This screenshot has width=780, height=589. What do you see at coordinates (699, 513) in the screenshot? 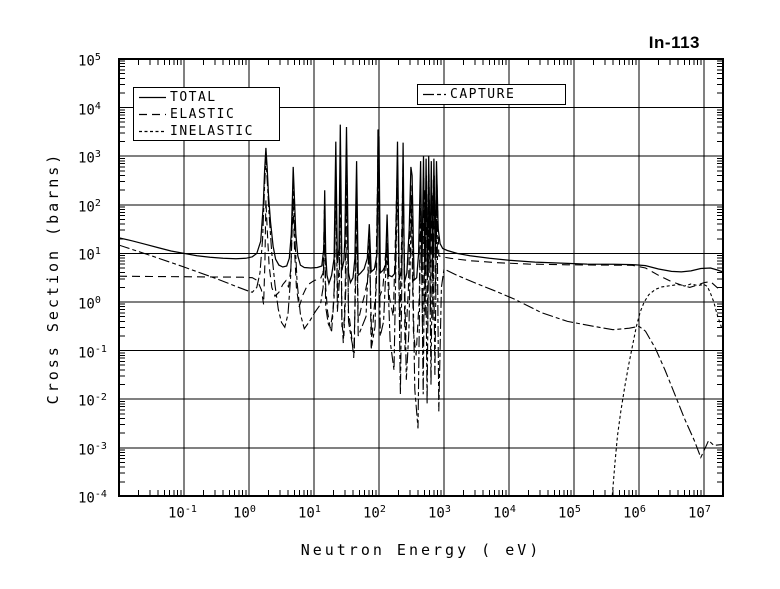
I see `x-tick-label: 10⁷` at bounding box center [699, 513].